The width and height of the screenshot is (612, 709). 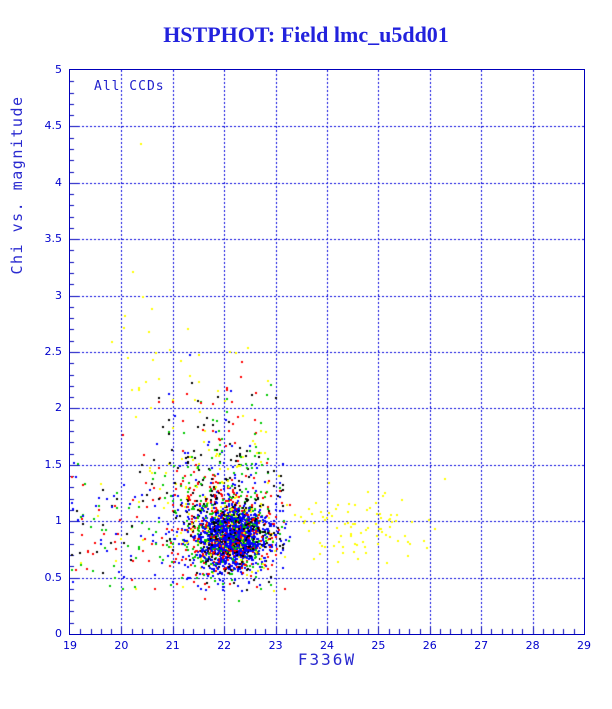 What do you see at coordinates (584, 645) in the screenshot?
I see `x-tick-label: 29` at bounding box center [584, 645].